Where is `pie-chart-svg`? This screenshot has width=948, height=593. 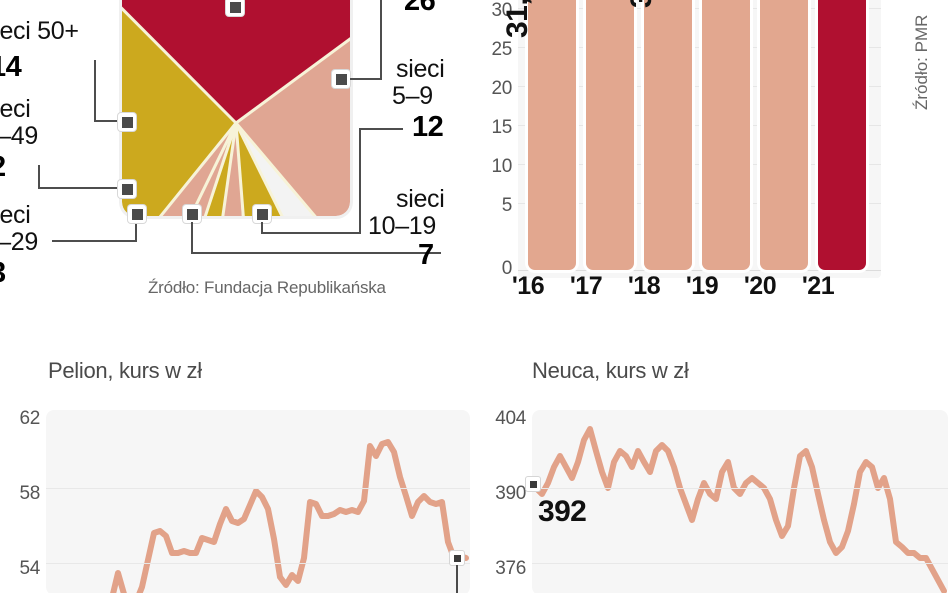 pie-chart-svg is located at coordinates (236, 108).